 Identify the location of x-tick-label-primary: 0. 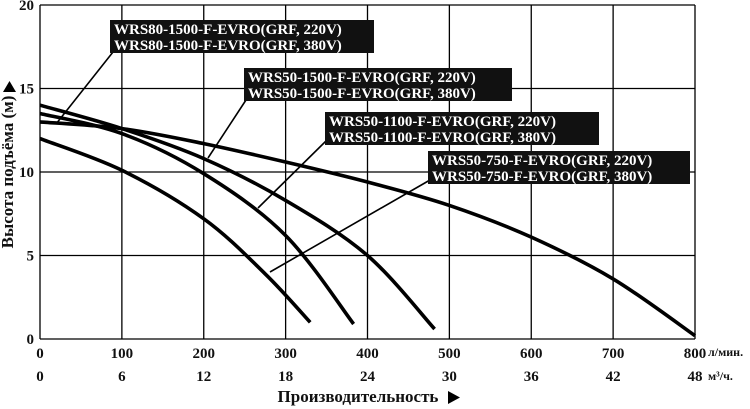
(40, 354).